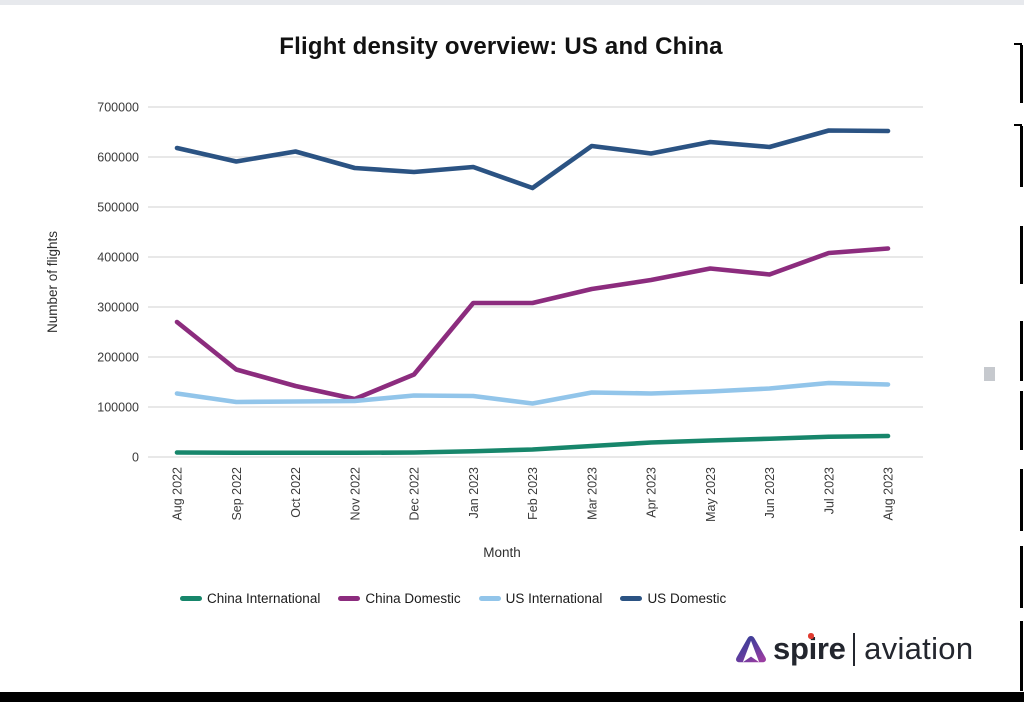  What do you see at coordinates (135, 458) in the screenshot?
I see `y-tick-label: 0` at bounding box center [135, 458].